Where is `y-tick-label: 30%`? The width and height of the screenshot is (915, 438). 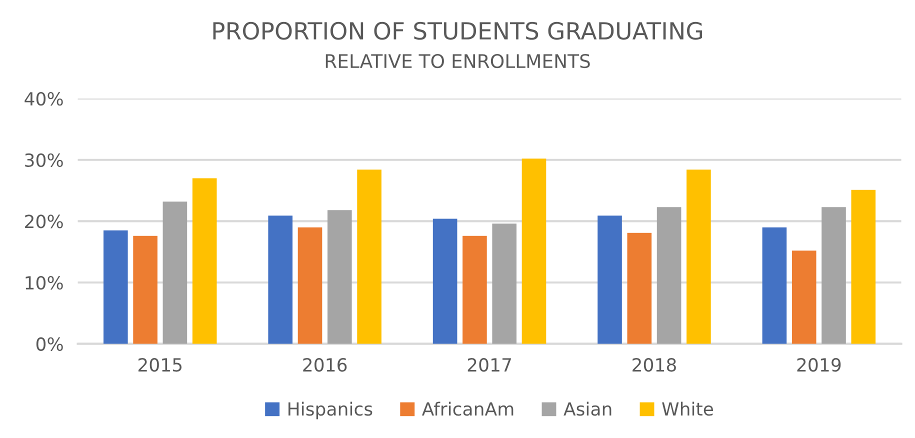
y-tick-label: 30% is located at coordinates (44, 160).